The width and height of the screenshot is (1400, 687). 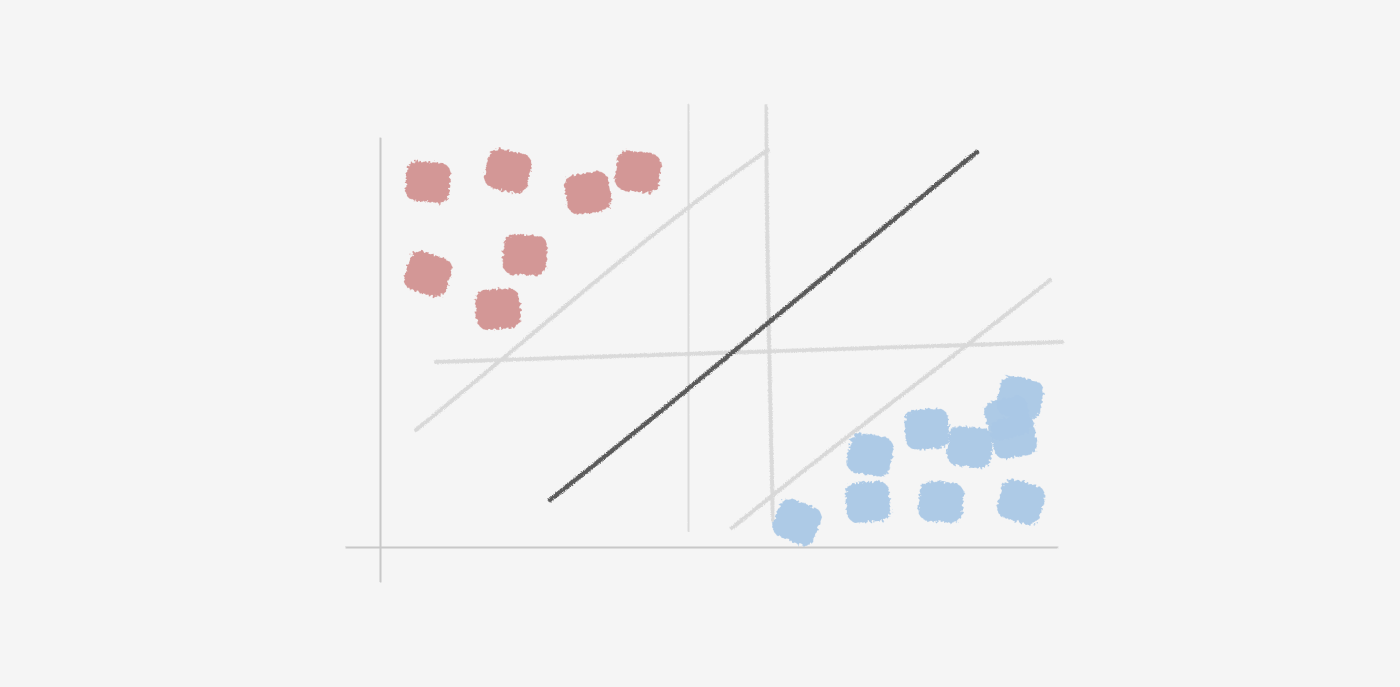 What do you see at coordinates (702, 547) in the screenshot?
I see `x-axis` at bounding box center [702, 547].